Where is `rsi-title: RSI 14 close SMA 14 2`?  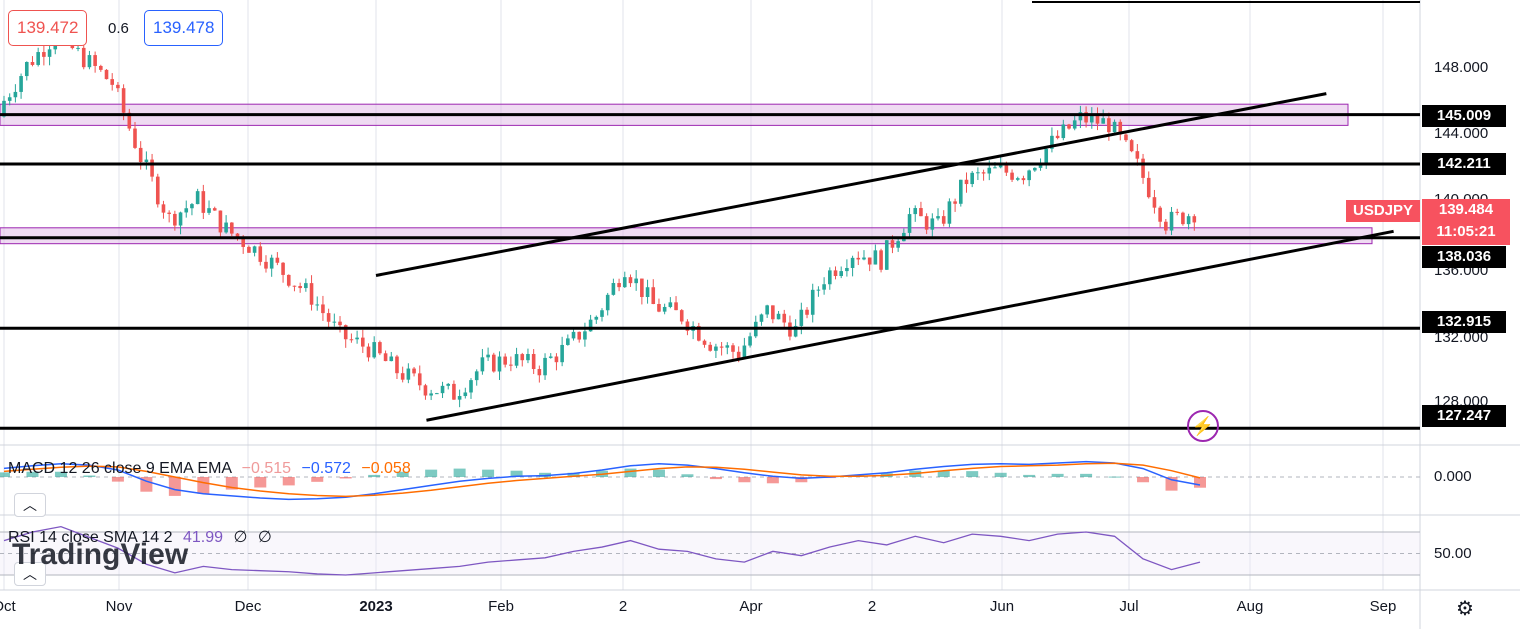
rsi-title: RSI 14 close SMA 14 2 is located at coordinates (90, 537).